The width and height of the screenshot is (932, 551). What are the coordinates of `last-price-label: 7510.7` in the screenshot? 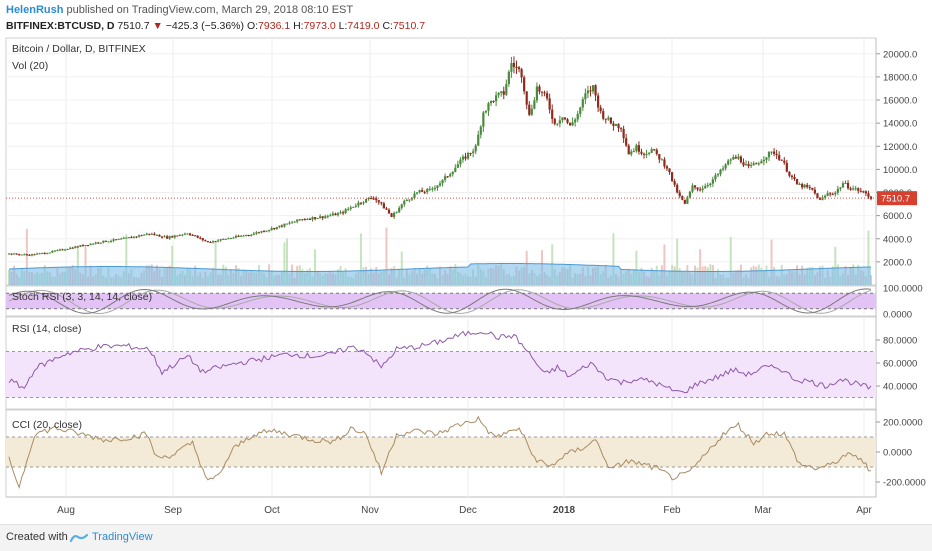 It's located at (895, 199).